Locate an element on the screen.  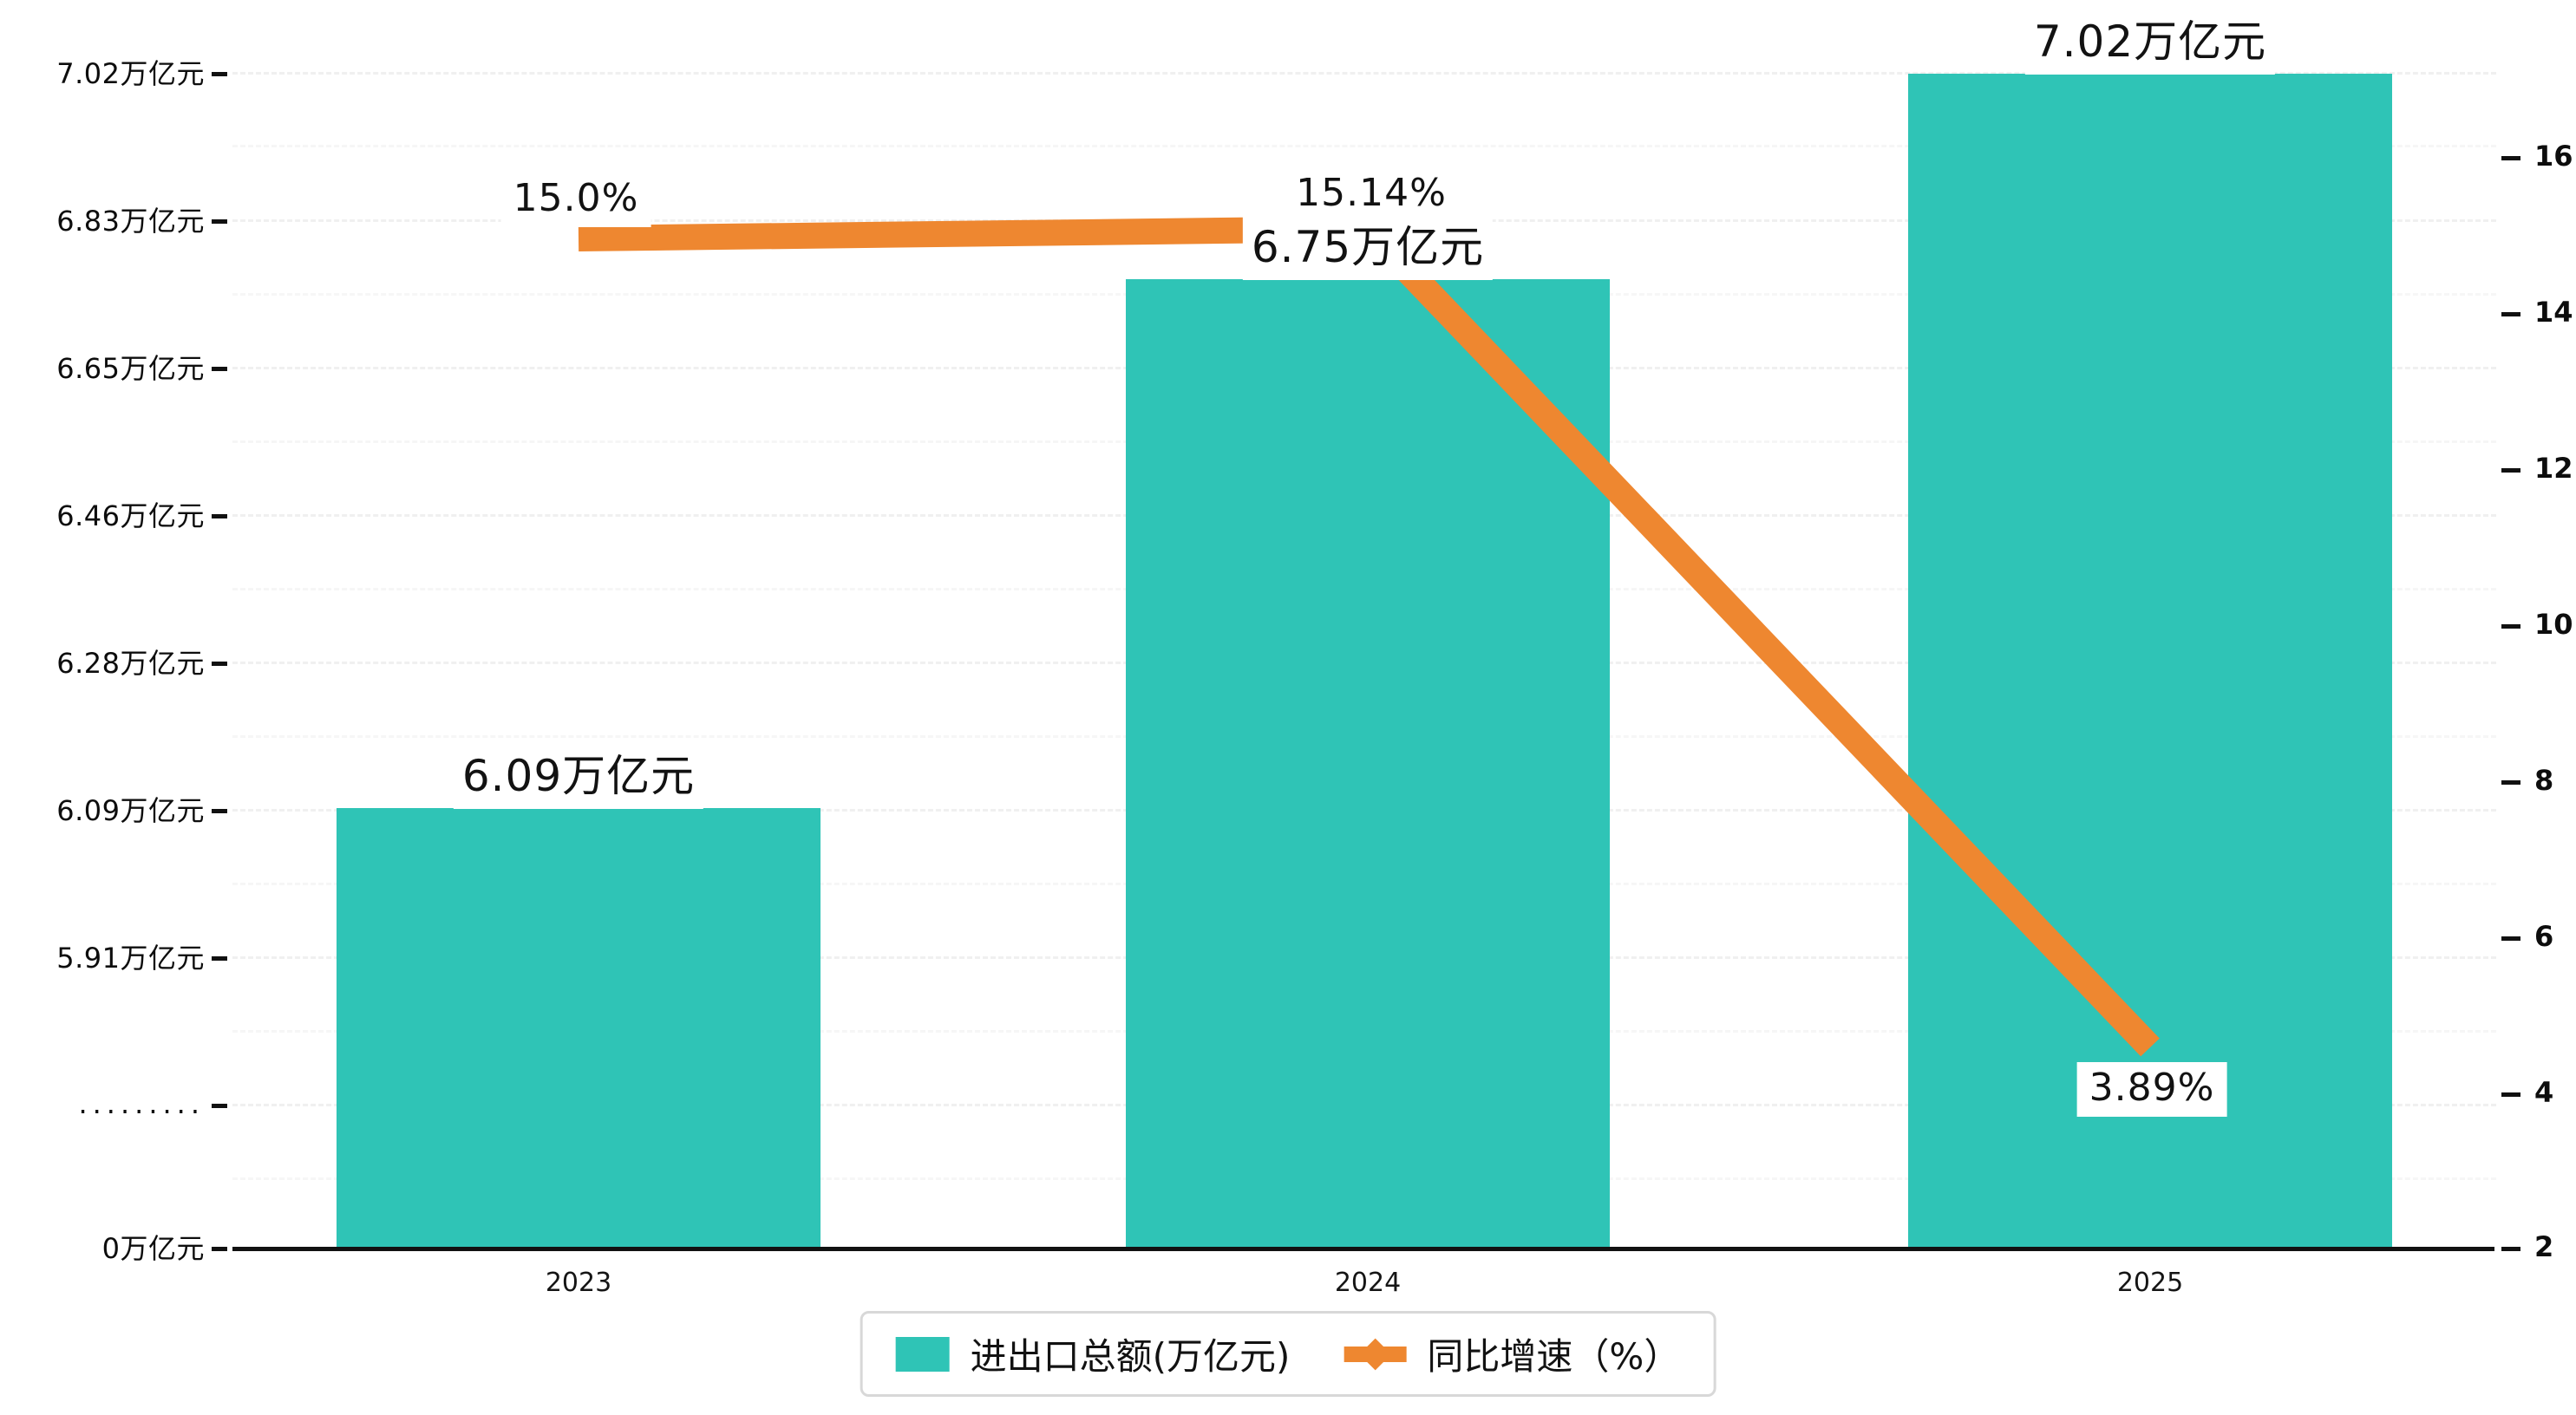
line-value-label-2023: 15.0% is located at coordinates (575, 200).